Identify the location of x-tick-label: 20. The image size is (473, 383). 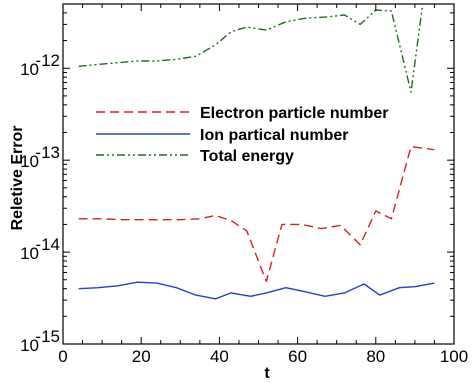
(141, 356).